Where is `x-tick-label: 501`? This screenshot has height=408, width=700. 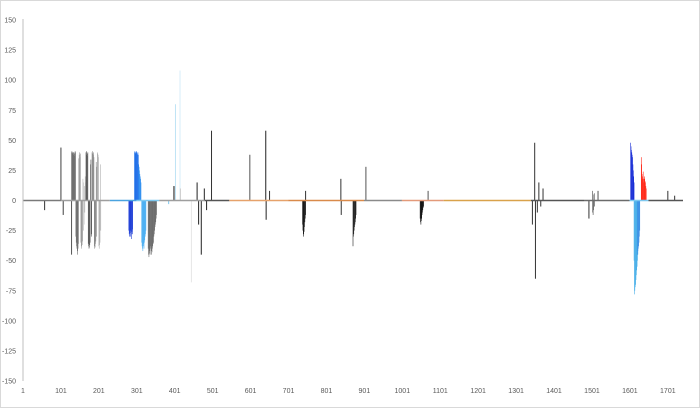 x-tick-label: 501 is located at coordinates (213, 391).